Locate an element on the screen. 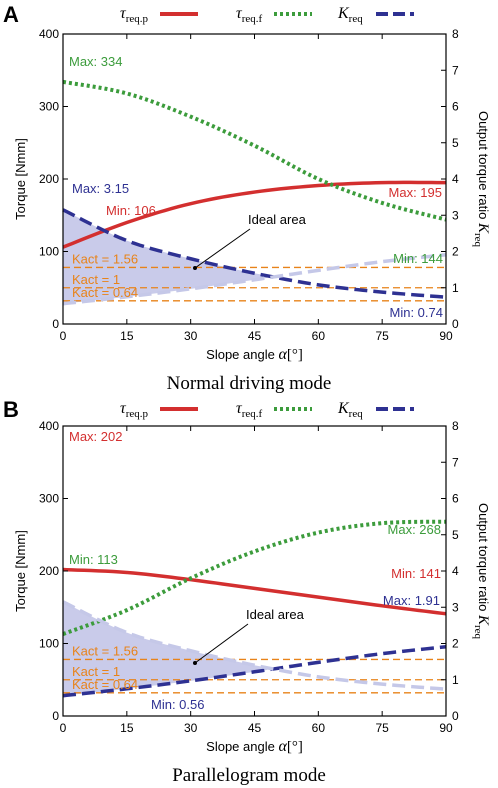 This screenshot has height=788, width=498. panel-label: A is located at coordinates (11, 14).